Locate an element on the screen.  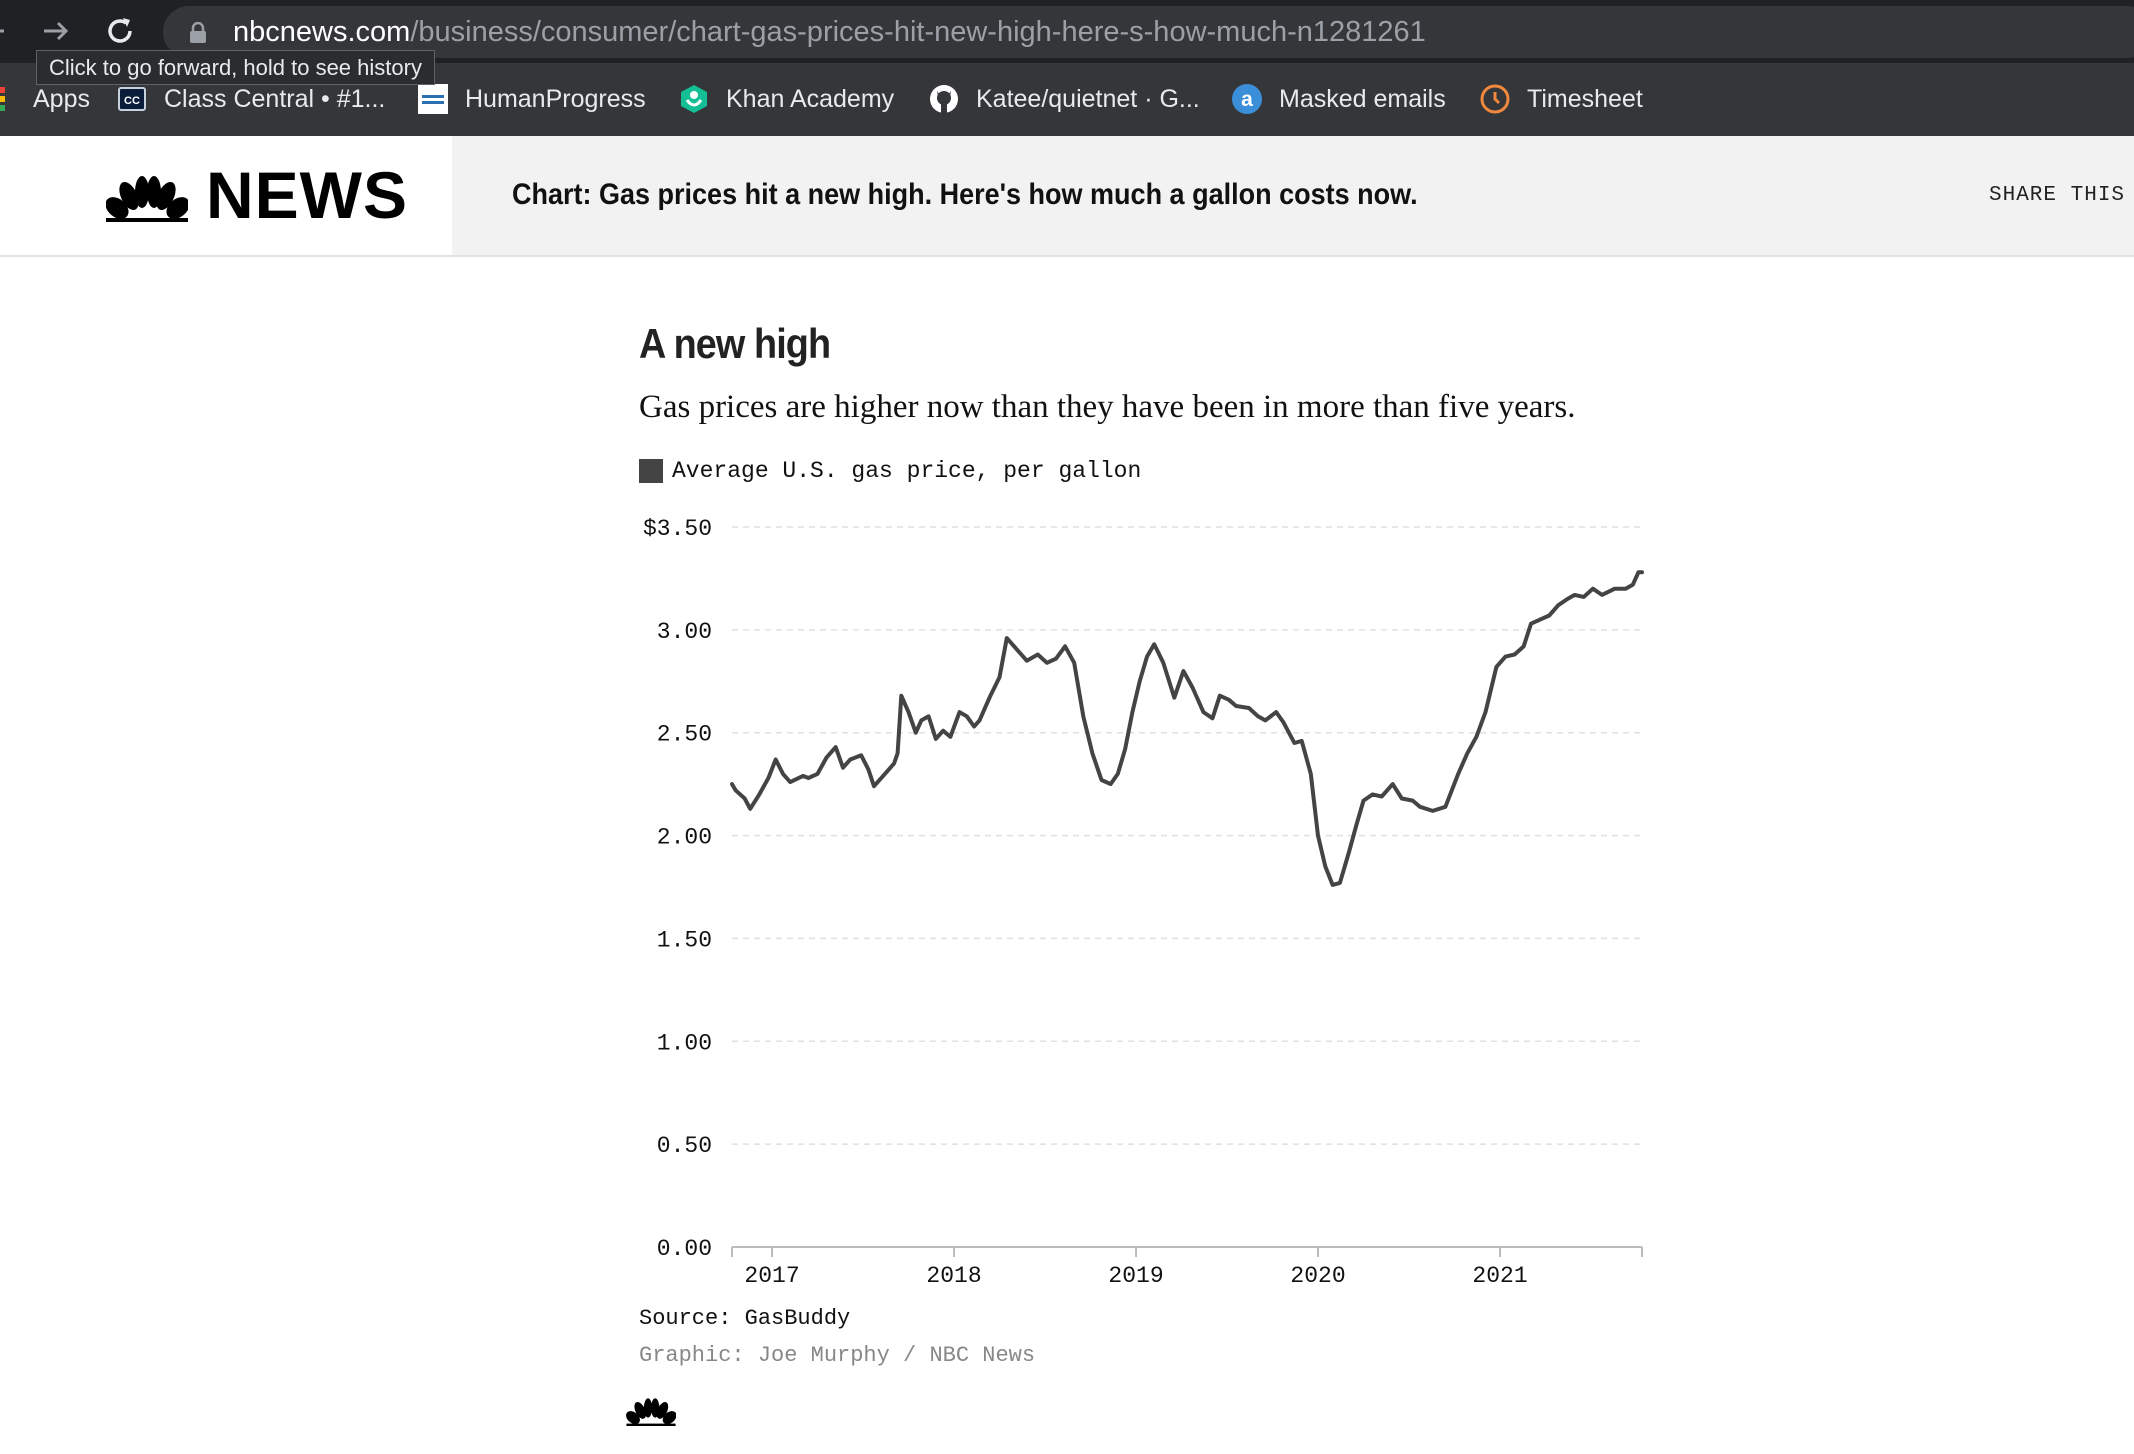
share-button: SHARE THIS – is located at coordinates (2061, 195).